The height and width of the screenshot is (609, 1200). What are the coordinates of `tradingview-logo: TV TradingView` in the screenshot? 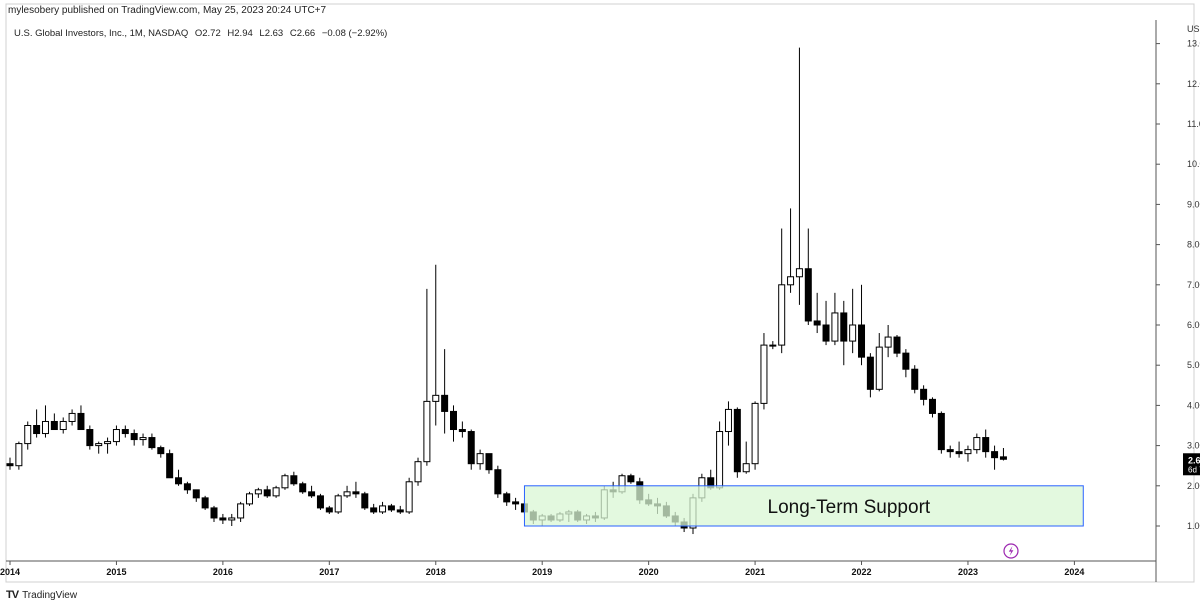 It's located at (41, 595).